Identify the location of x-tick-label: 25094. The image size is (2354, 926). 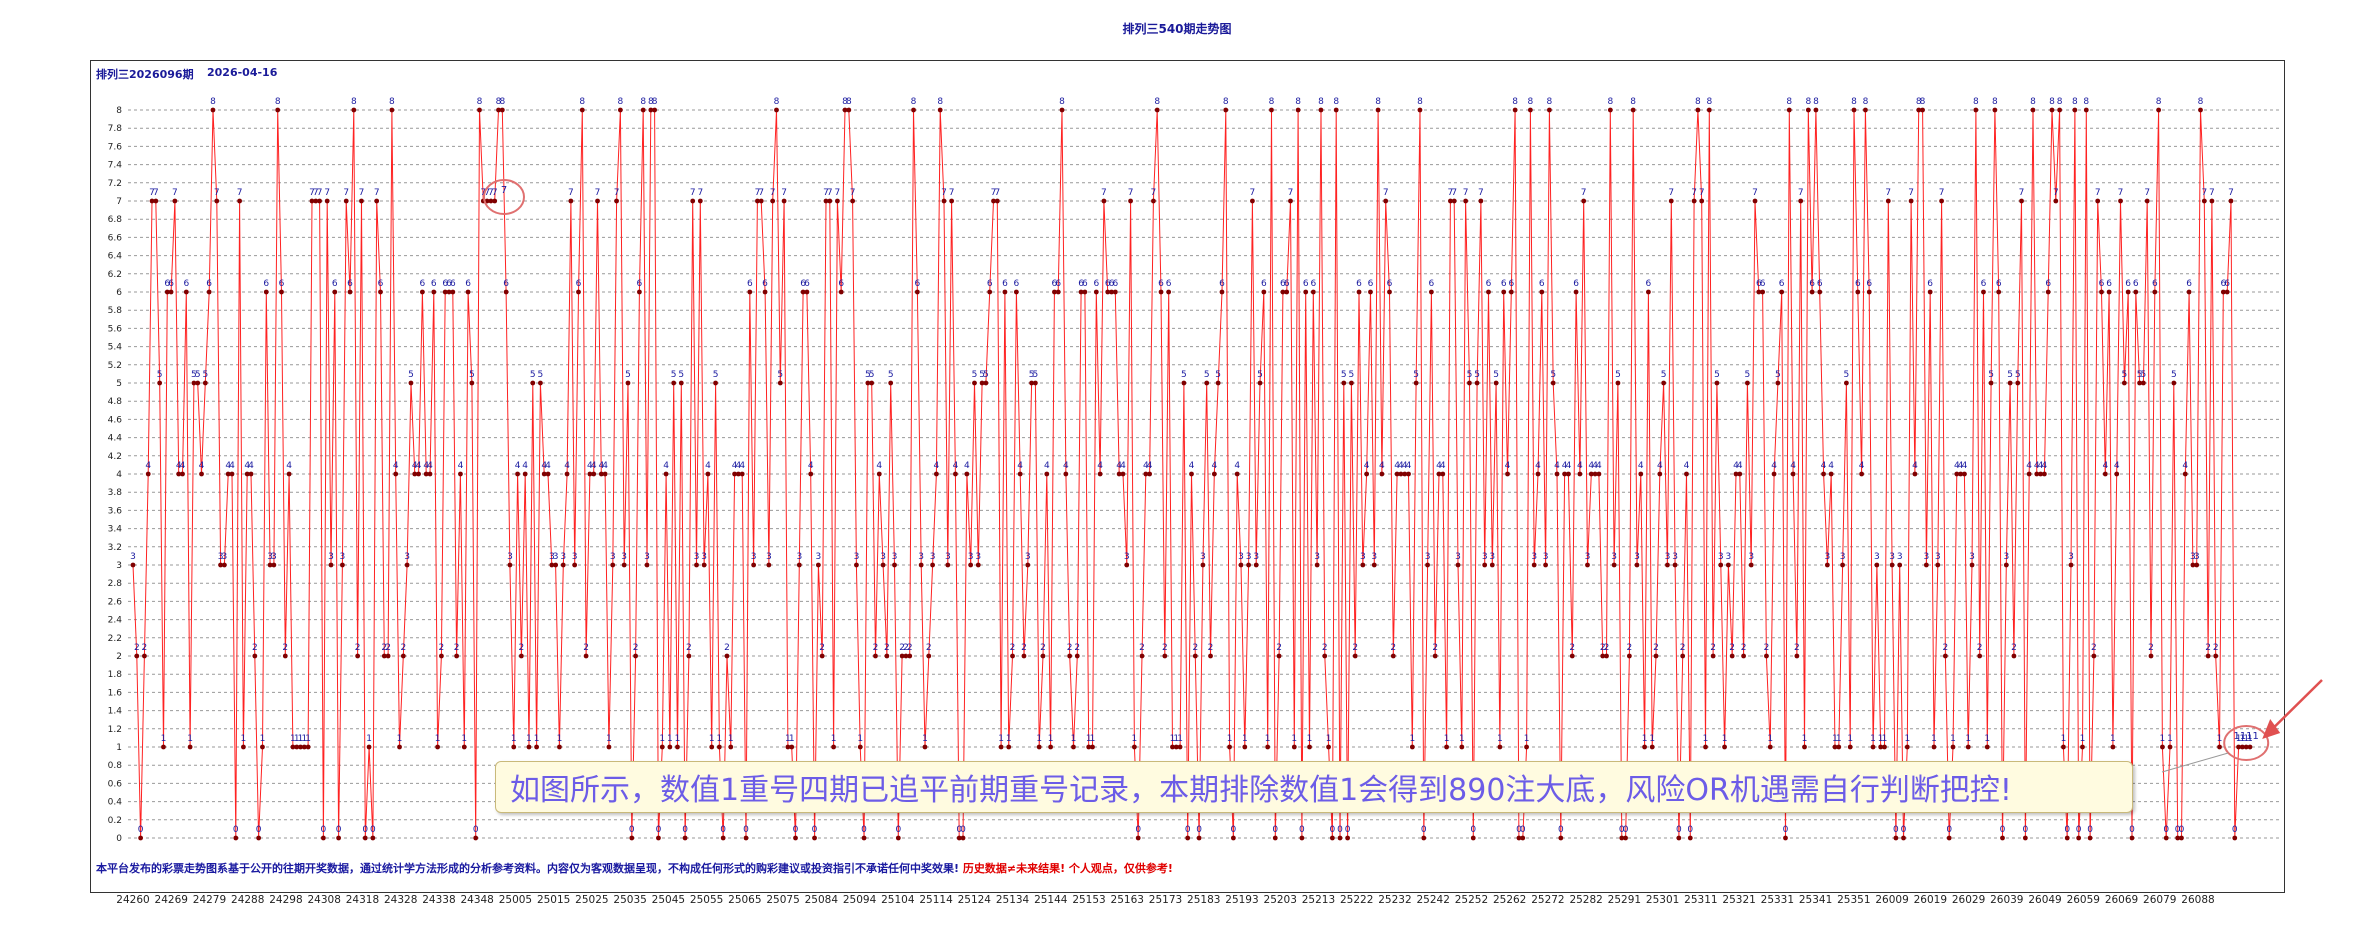
(860, 900).